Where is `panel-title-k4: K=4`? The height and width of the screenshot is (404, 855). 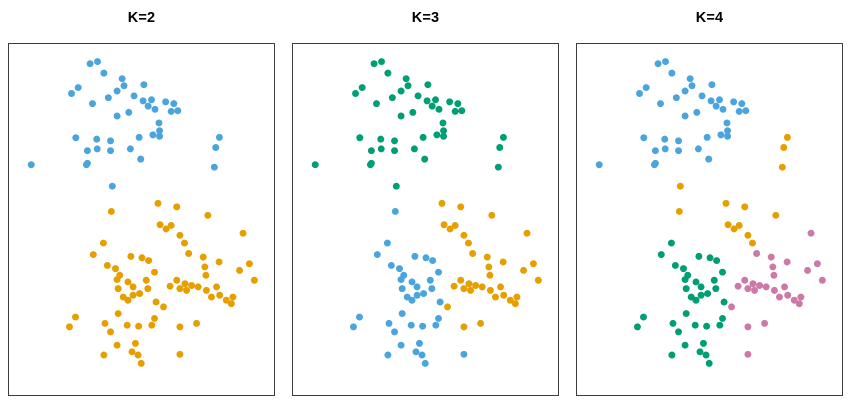 panel-title-k4: K=4 is located at coordinates (709, 18).